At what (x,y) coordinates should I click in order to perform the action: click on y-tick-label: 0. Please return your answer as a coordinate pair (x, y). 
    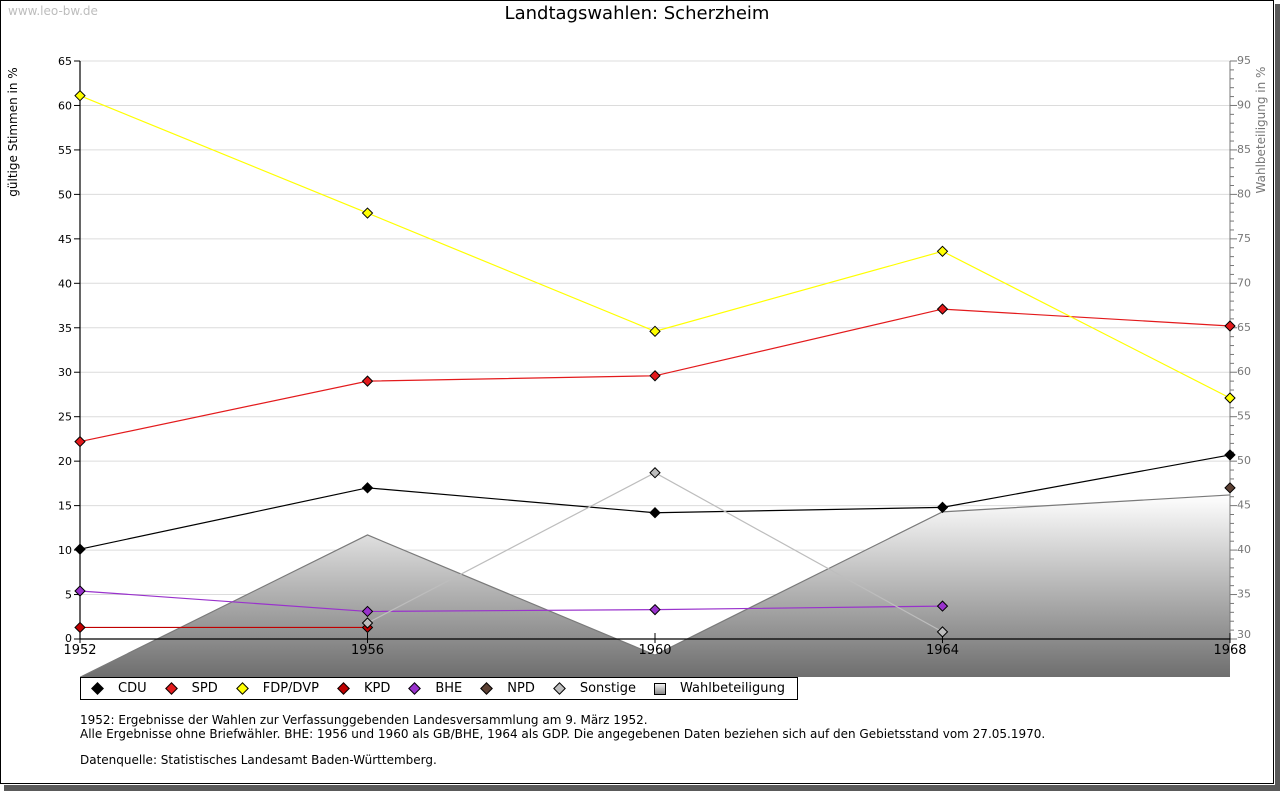
    Looking at the image, I should click on (68, 638).